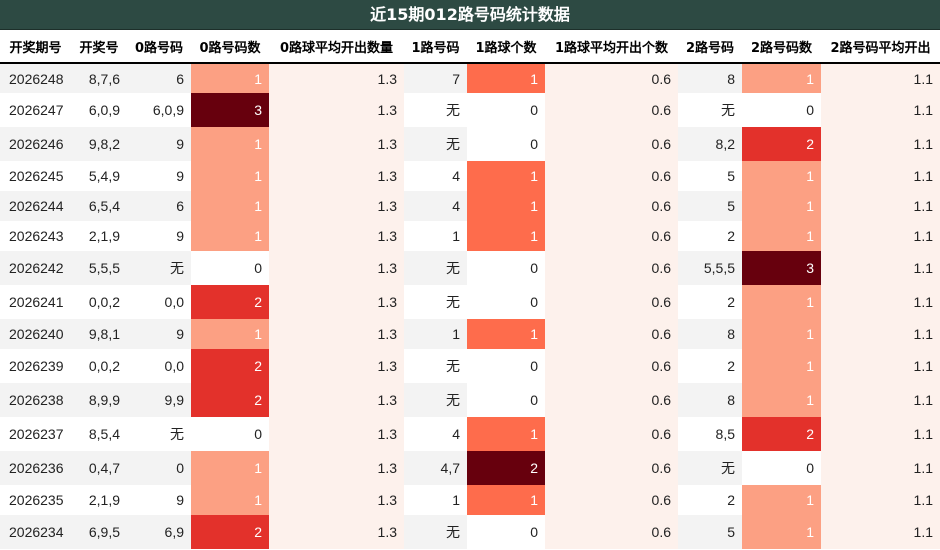 This screenshot has width=940, height=550. What do you see at coordinates (35, 78) in the screenshot?
I see `cell-issue: 2026248` at bounding box center [35, 78].